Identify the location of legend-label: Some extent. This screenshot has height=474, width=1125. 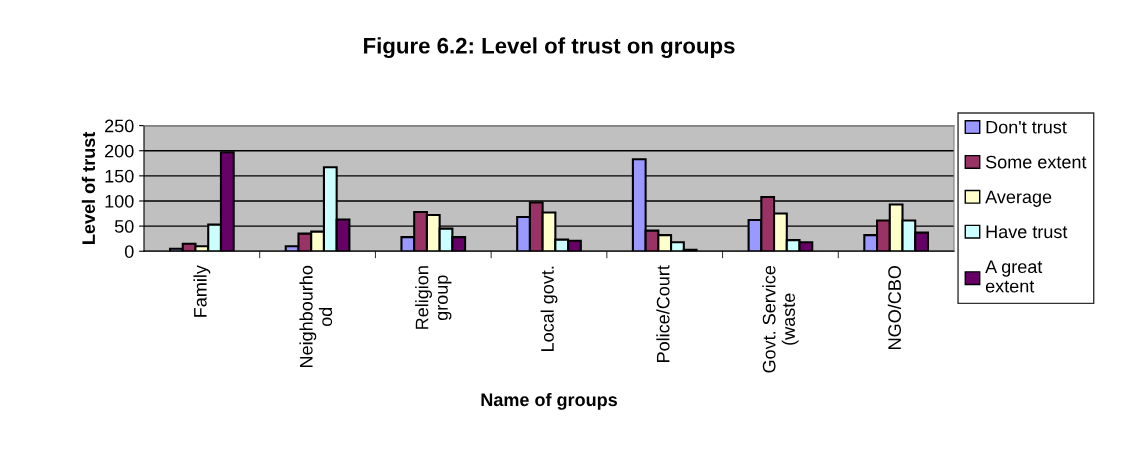
(1036, 162).